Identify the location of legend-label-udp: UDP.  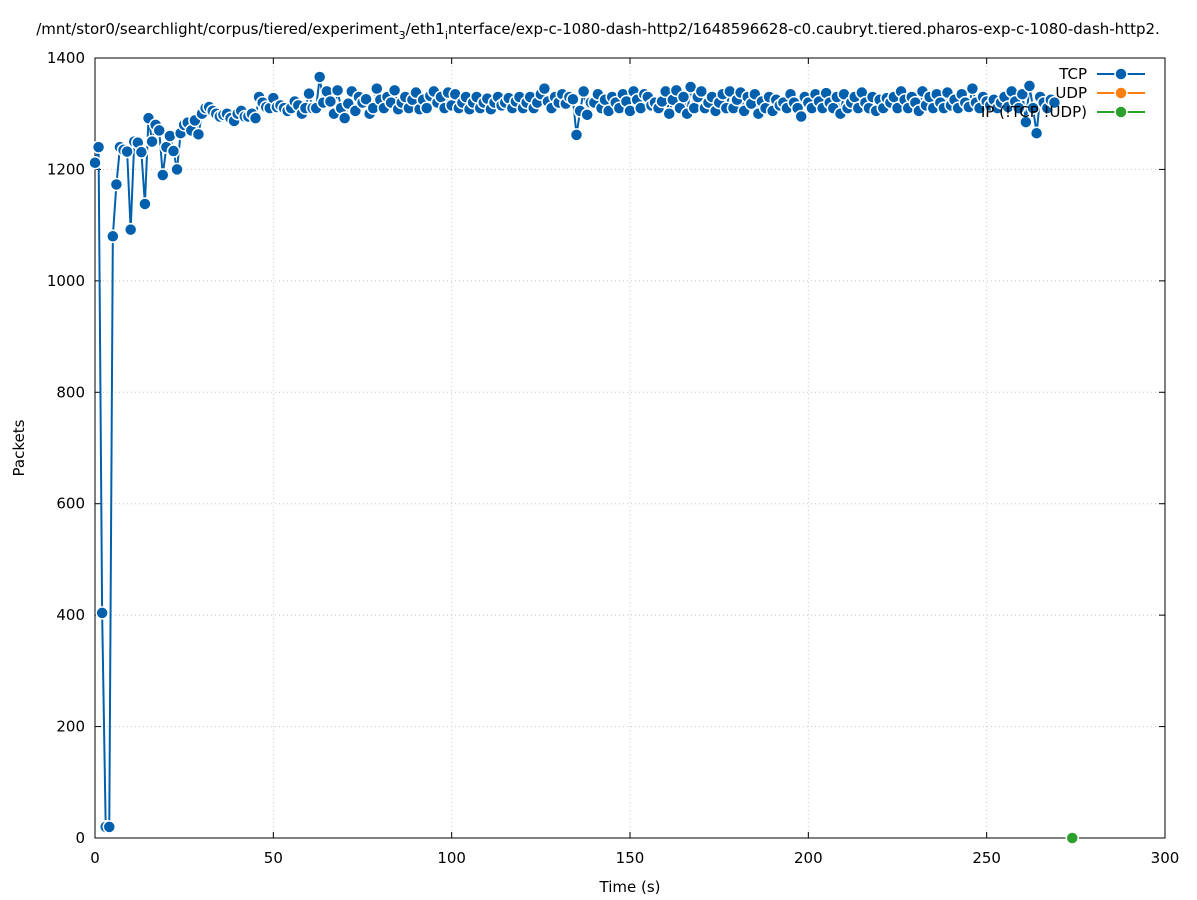
(1071, 93).